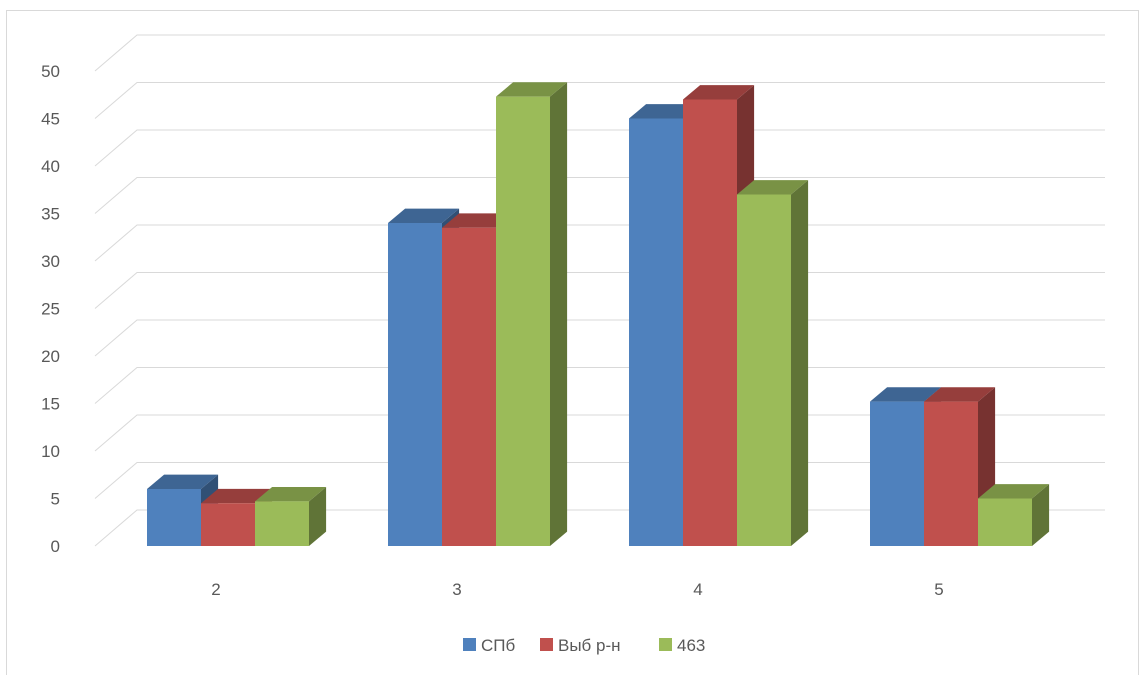 The width and height of the screenshot is (1147, 675). What do you see at coordinates (50, 166) in the screenshot?
I see `y-tick-label: 40` at bounding box center [50, 166].